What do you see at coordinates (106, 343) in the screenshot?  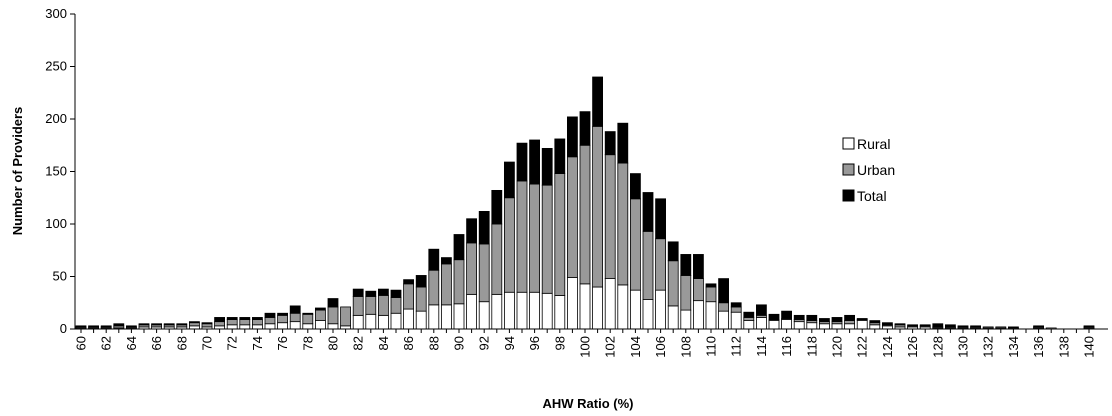 I see `x-tick-label-62: 62` at bounding box center [106, 343].